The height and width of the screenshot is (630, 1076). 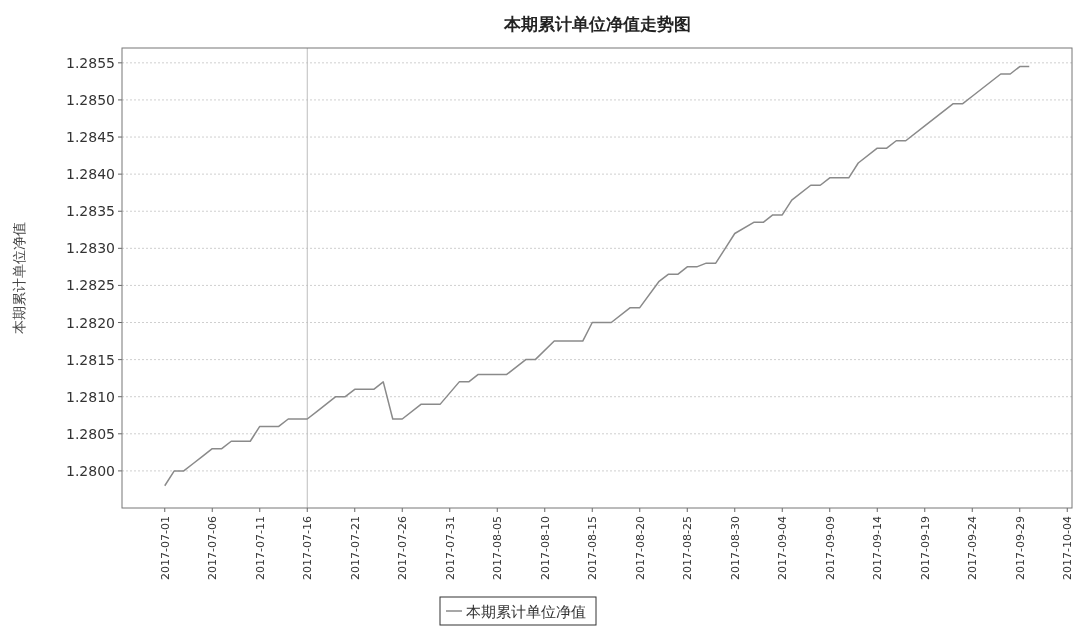 What do you see at coordinates (688, 548) in the screenshot?
I see `x-tick-label: 2017-08-25` at bounding box center [688, 548].